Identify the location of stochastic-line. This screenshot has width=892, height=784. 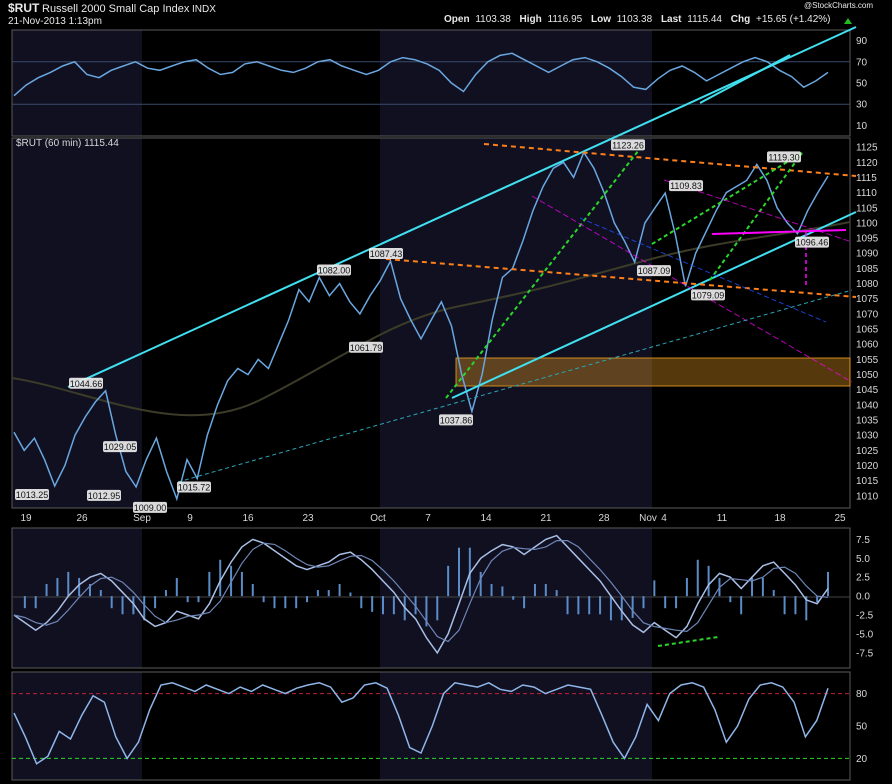
(421, 723).